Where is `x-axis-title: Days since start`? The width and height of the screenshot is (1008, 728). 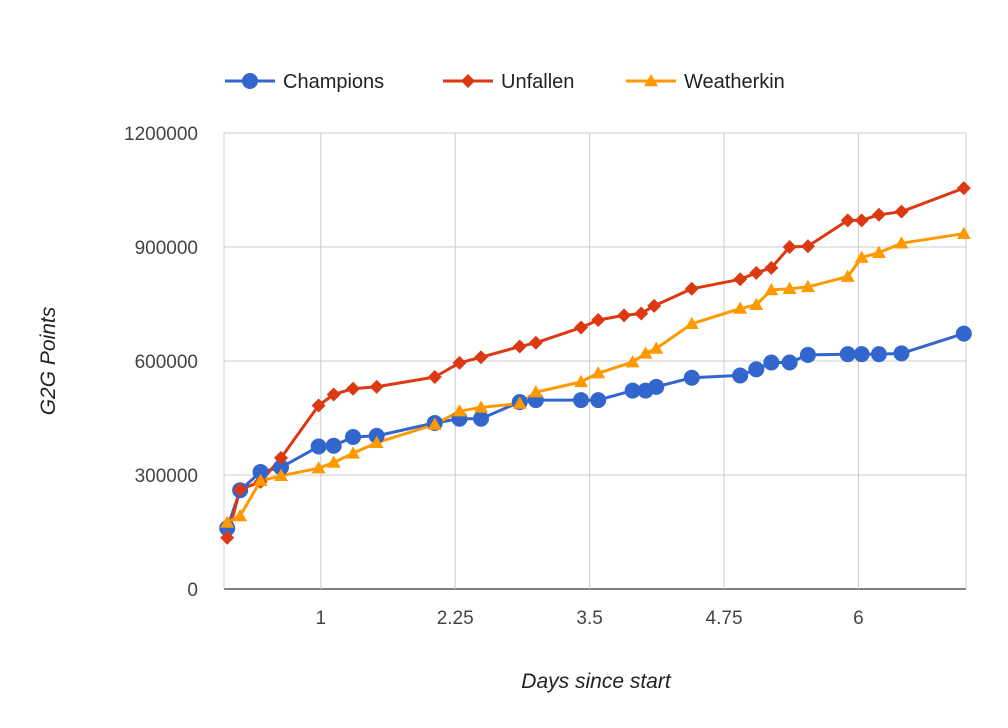 x-axis-title: Days since start is located at coordinates (596, 681).